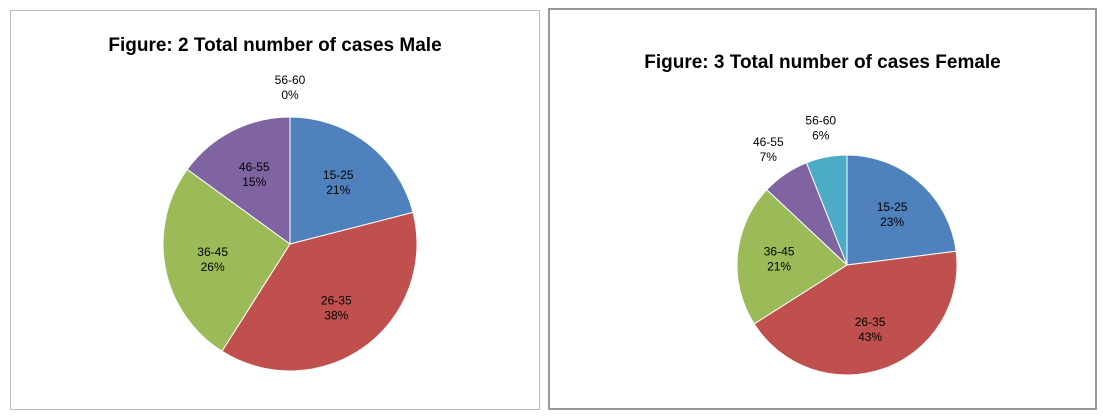 The height and width of the screenshot is (416, 1103). Describe the element at coordinates (254, 182) in the screenshot. I see `slice-value: 15%` at that location.